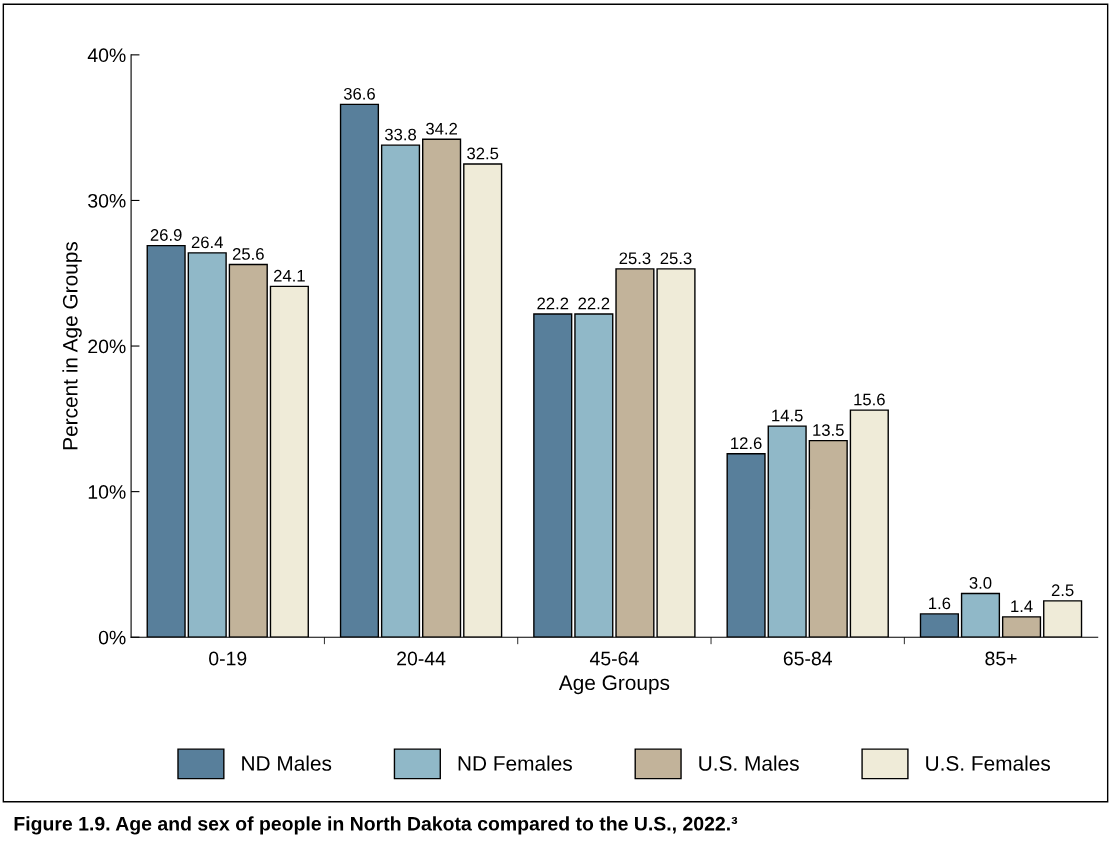 This screenshot has height=844, width=1111. Describe the element at coordinates (421, 658) in the screenshot. I see `x-tick-label: 20-44` at that location.